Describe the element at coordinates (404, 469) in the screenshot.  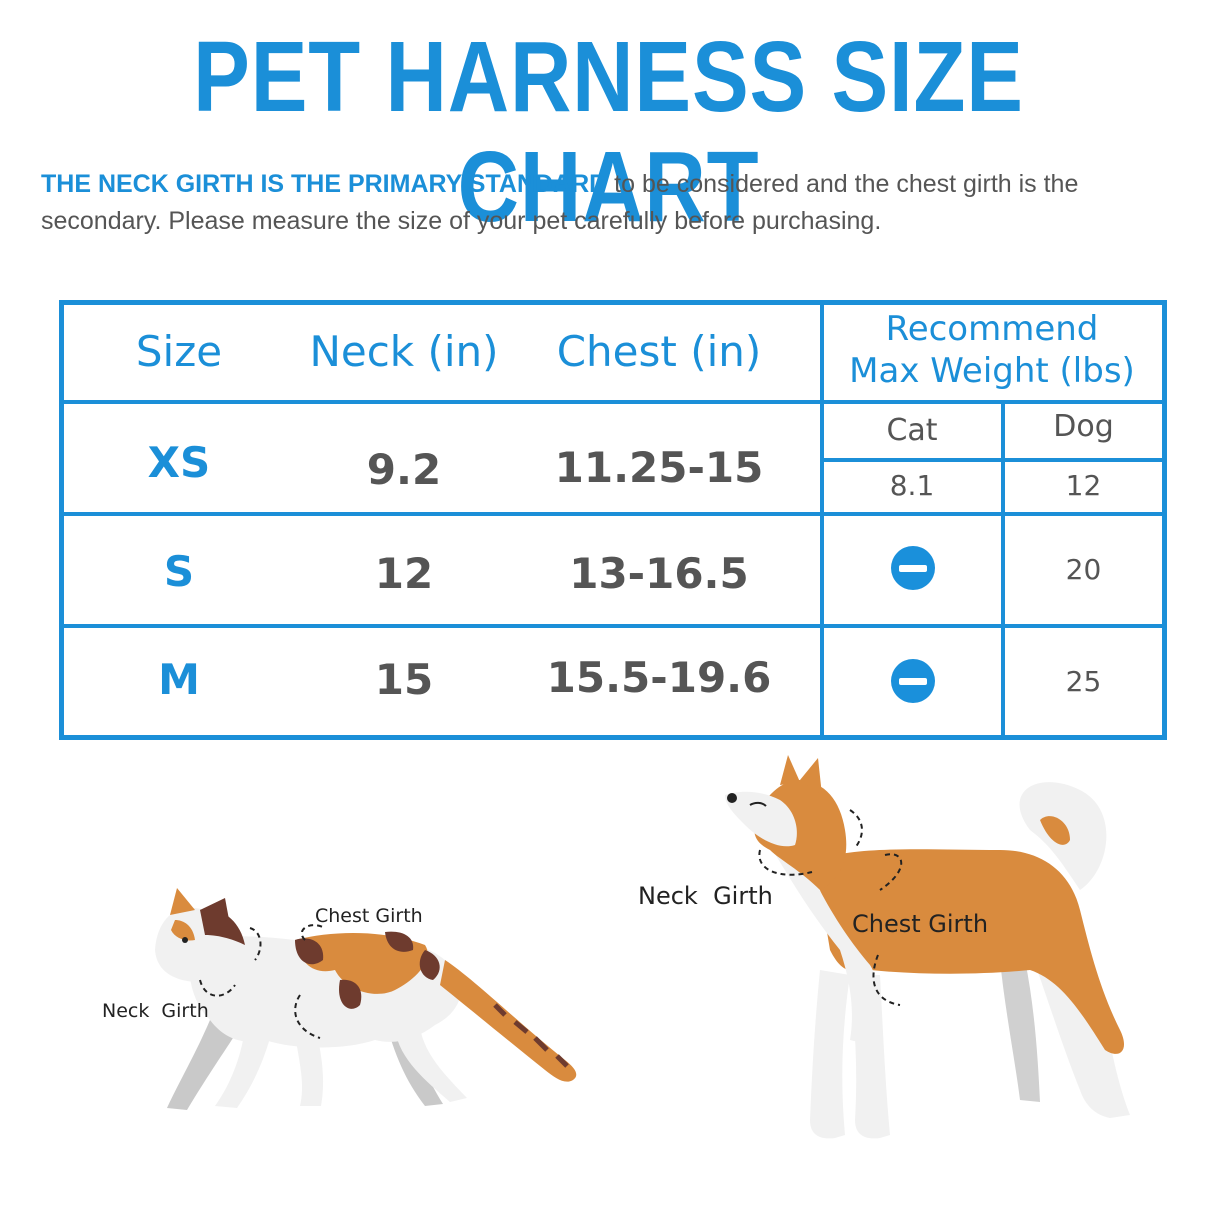
I see `row-xs-neck: 9.2` at that location.